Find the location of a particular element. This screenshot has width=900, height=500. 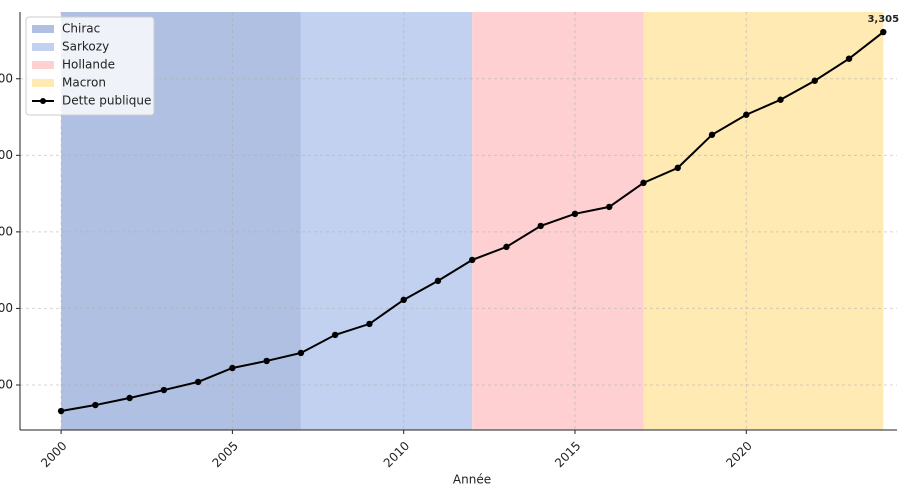

value-label: 3,305 is located at coordinates (883, 19).